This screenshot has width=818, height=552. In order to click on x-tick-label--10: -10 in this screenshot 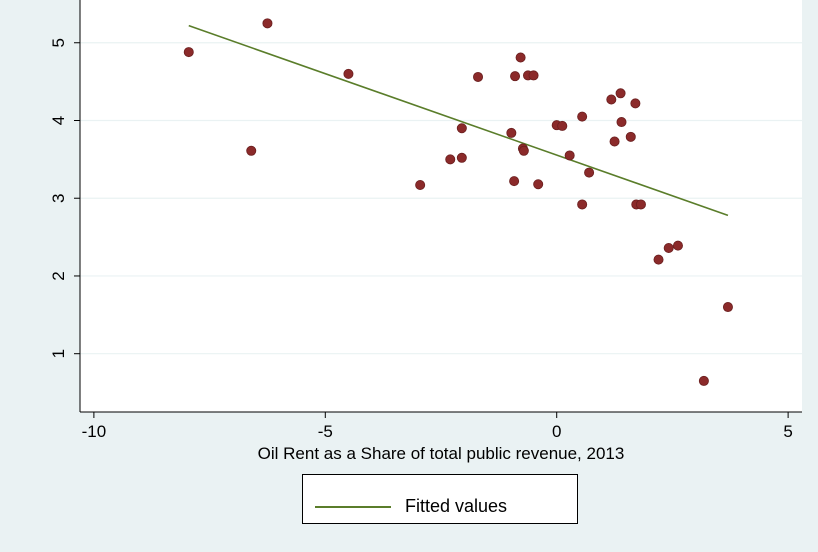, I will do `click(94, 431)`.